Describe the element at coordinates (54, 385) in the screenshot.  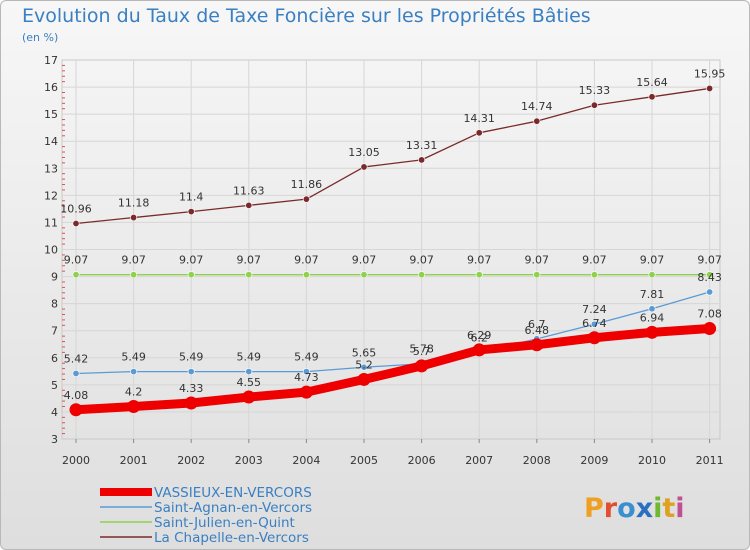
I see `y-tick-label: 5` at that location.